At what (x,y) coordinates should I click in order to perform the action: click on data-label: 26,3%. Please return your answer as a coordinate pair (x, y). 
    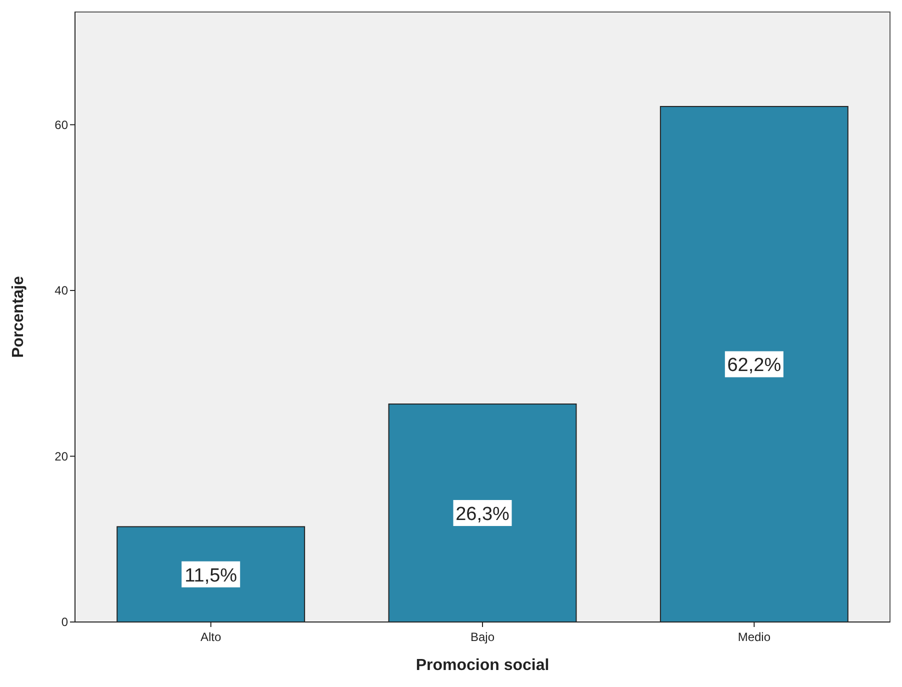
    Looking at the image, I should click on (483, 515).